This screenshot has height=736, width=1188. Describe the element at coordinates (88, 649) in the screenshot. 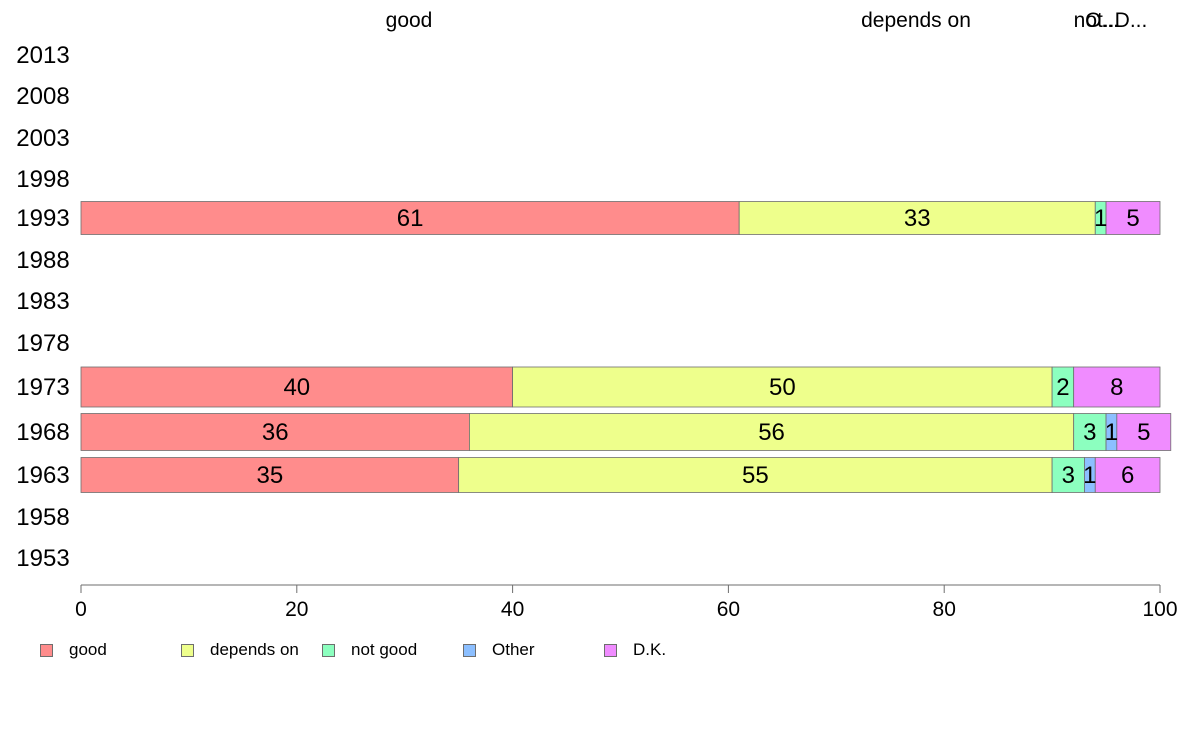

I see `legend-label-good: good` at that location.